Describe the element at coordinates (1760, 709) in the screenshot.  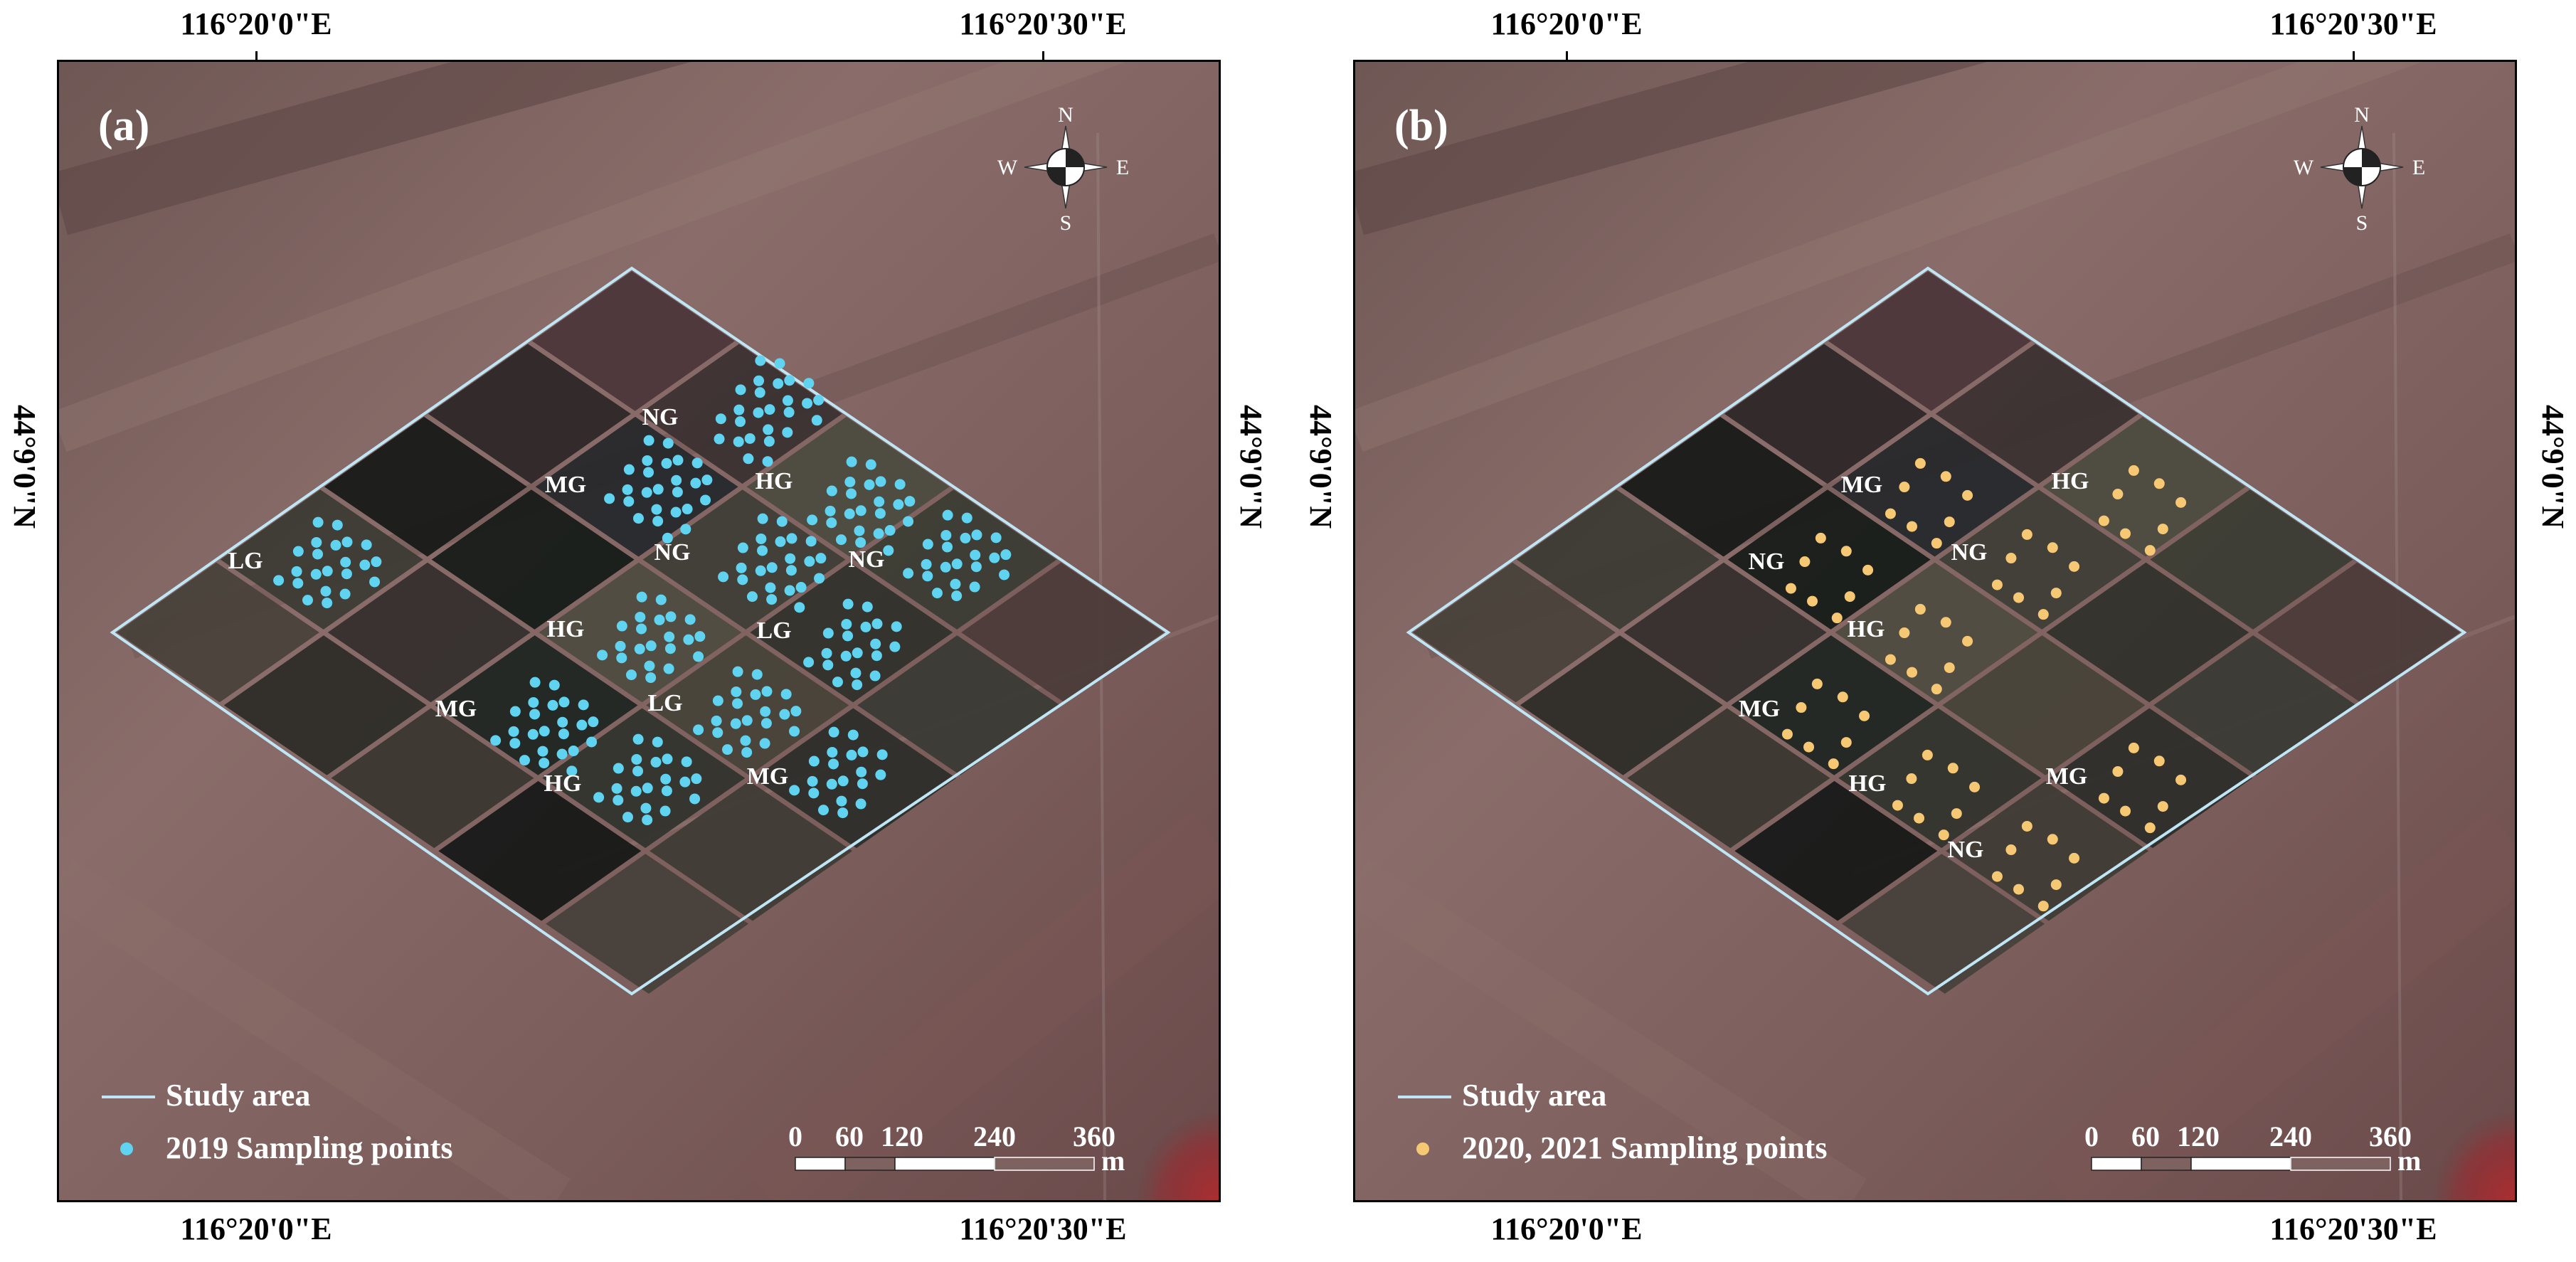
I see `zone-label: MG` at that location.